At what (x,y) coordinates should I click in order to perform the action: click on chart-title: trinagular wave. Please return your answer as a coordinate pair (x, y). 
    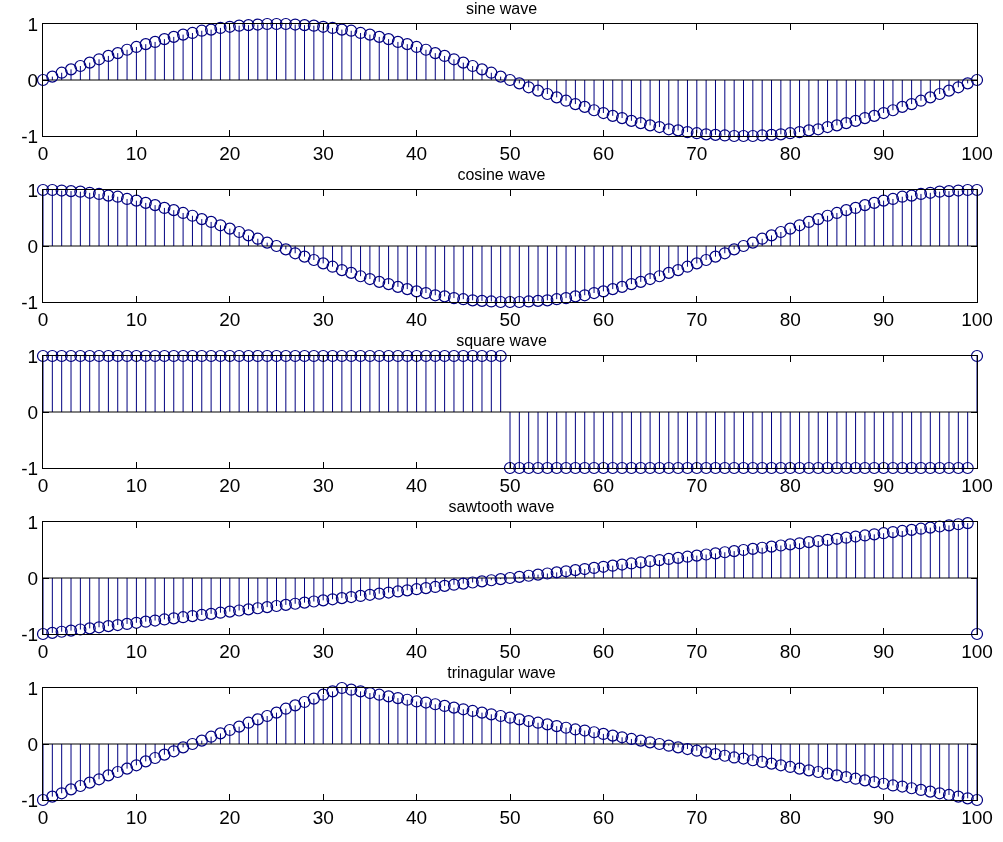
    Looking at the image, I should click on (501, 672).